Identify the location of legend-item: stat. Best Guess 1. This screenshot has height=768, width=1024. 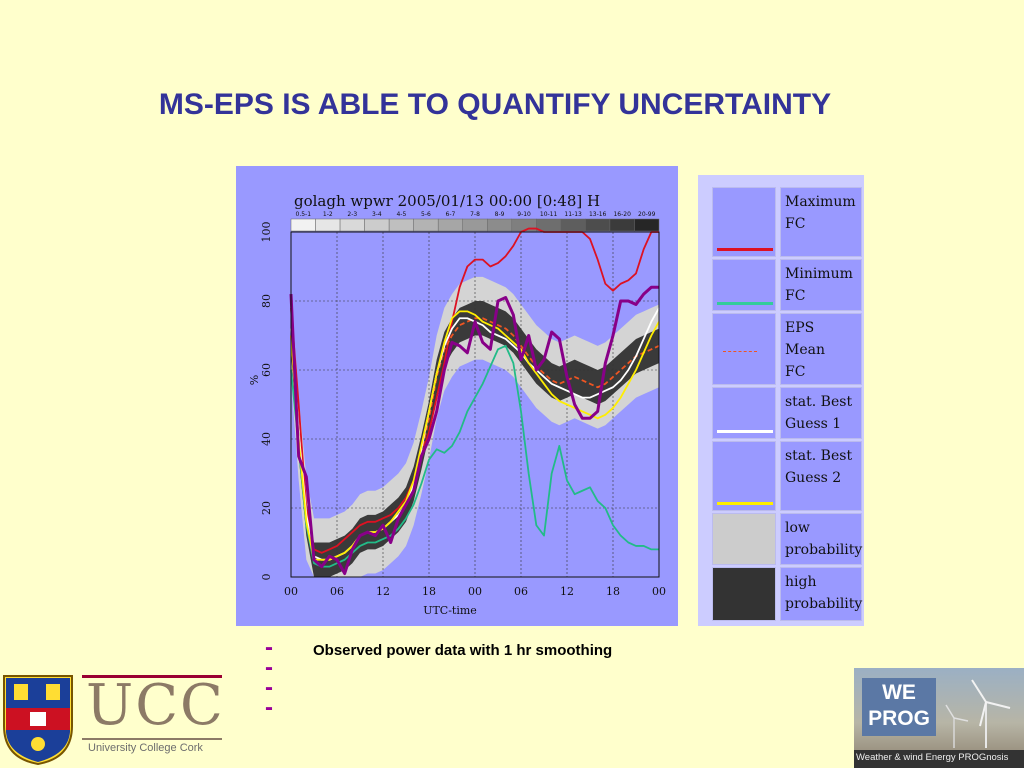
(784, 413).